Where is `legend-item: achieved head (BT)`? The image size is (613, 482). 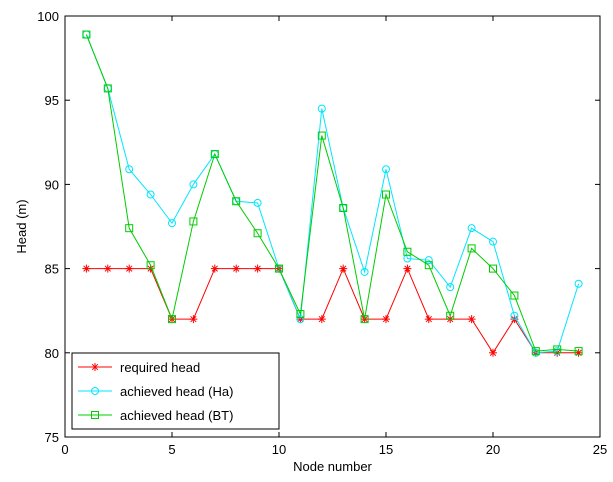
legend-item: achieved head (BT) is located at coordinates (155, 415).